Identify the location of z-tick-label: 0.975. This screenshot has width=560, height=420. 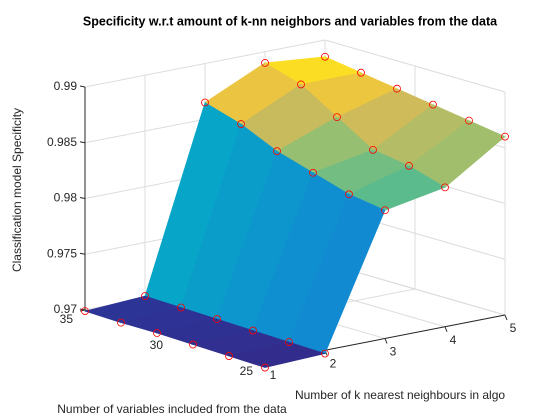
(62, 253).